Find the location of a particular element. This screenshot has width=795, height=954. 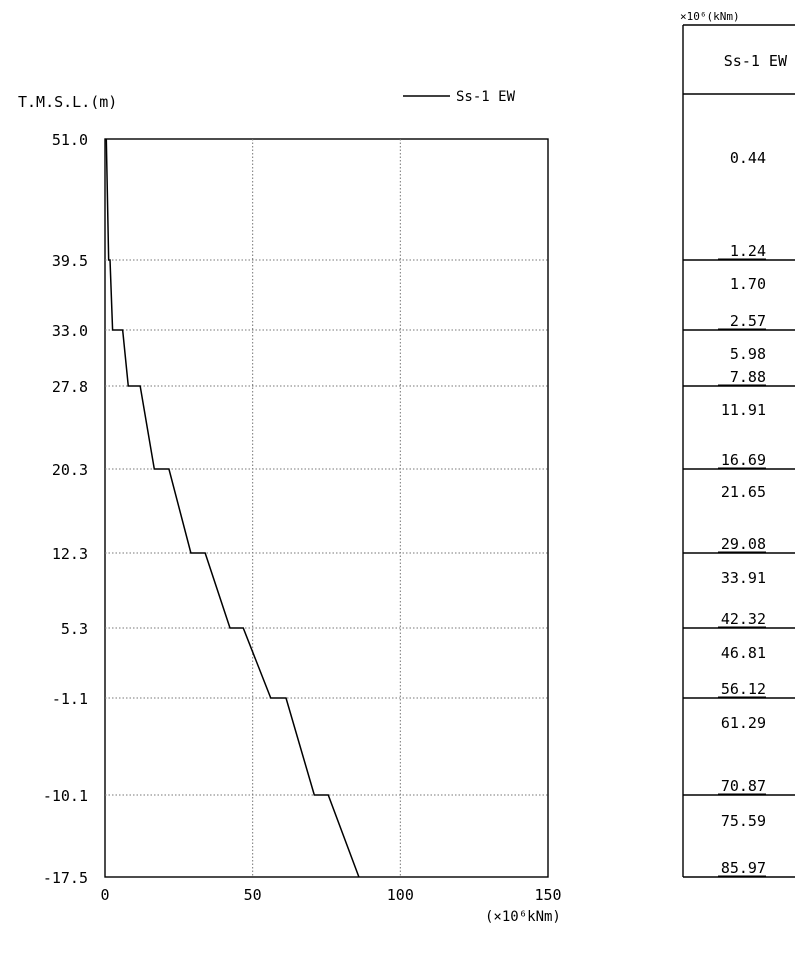

table-bottom-value: 70.87 is located at coordinates (743, 786).